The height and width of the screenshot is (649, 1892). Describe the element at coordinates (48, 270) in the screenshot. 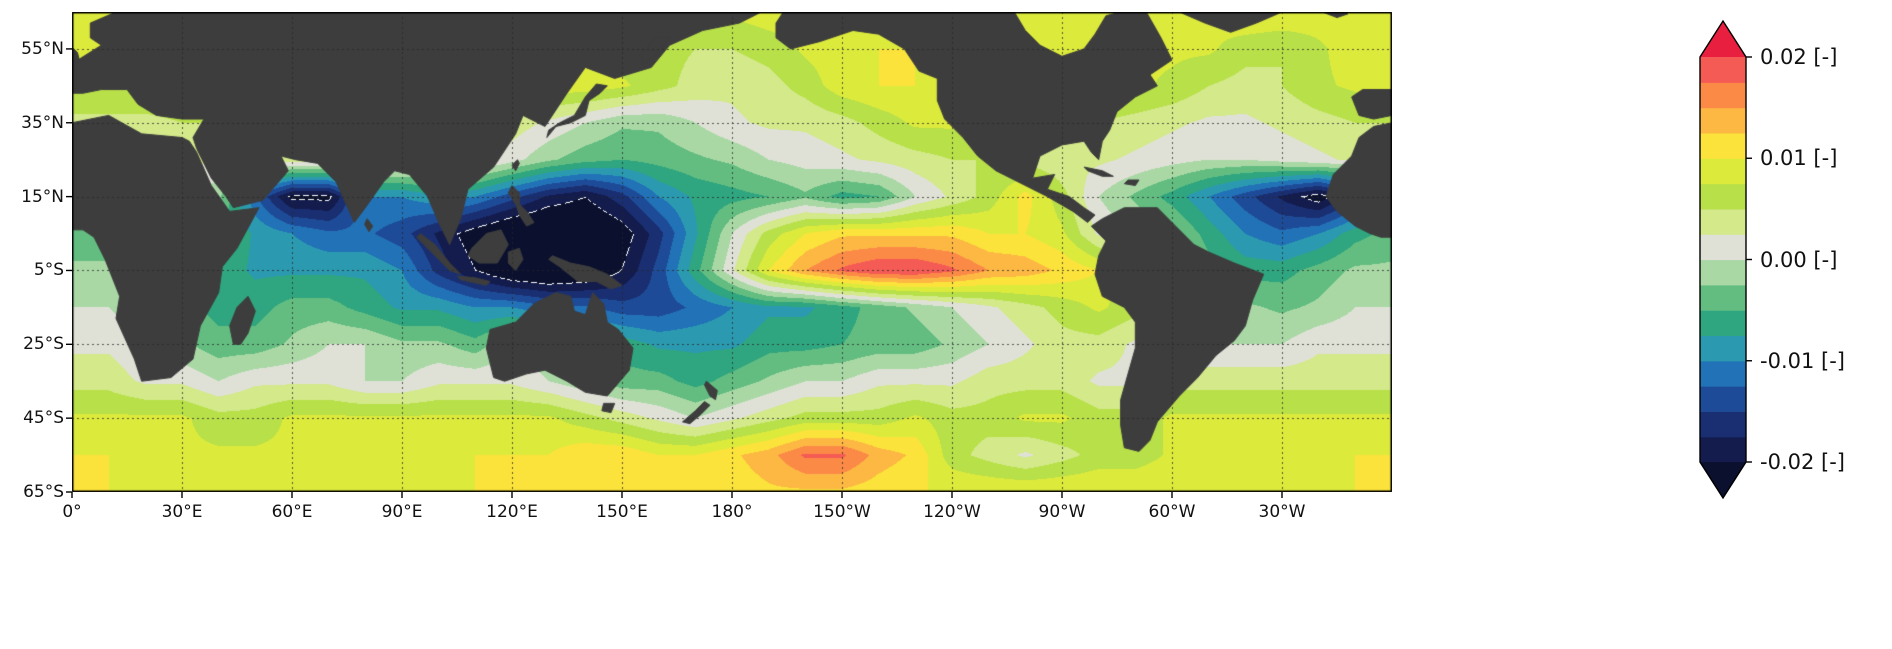

I see `y-tick-label: 5°S` at that location.